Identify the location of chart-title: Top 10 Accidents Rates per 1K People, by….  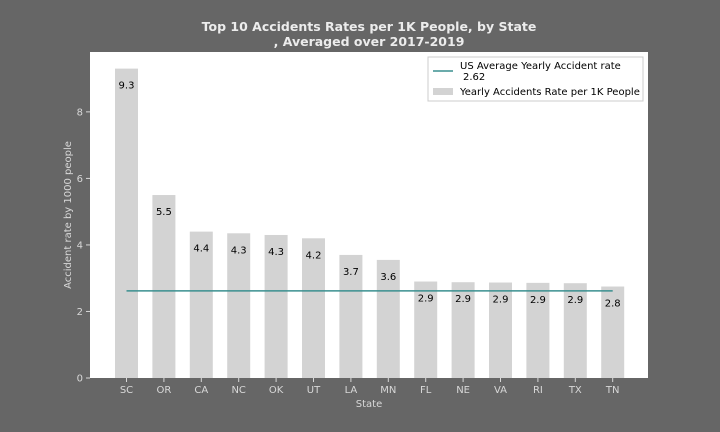
(369, 26).